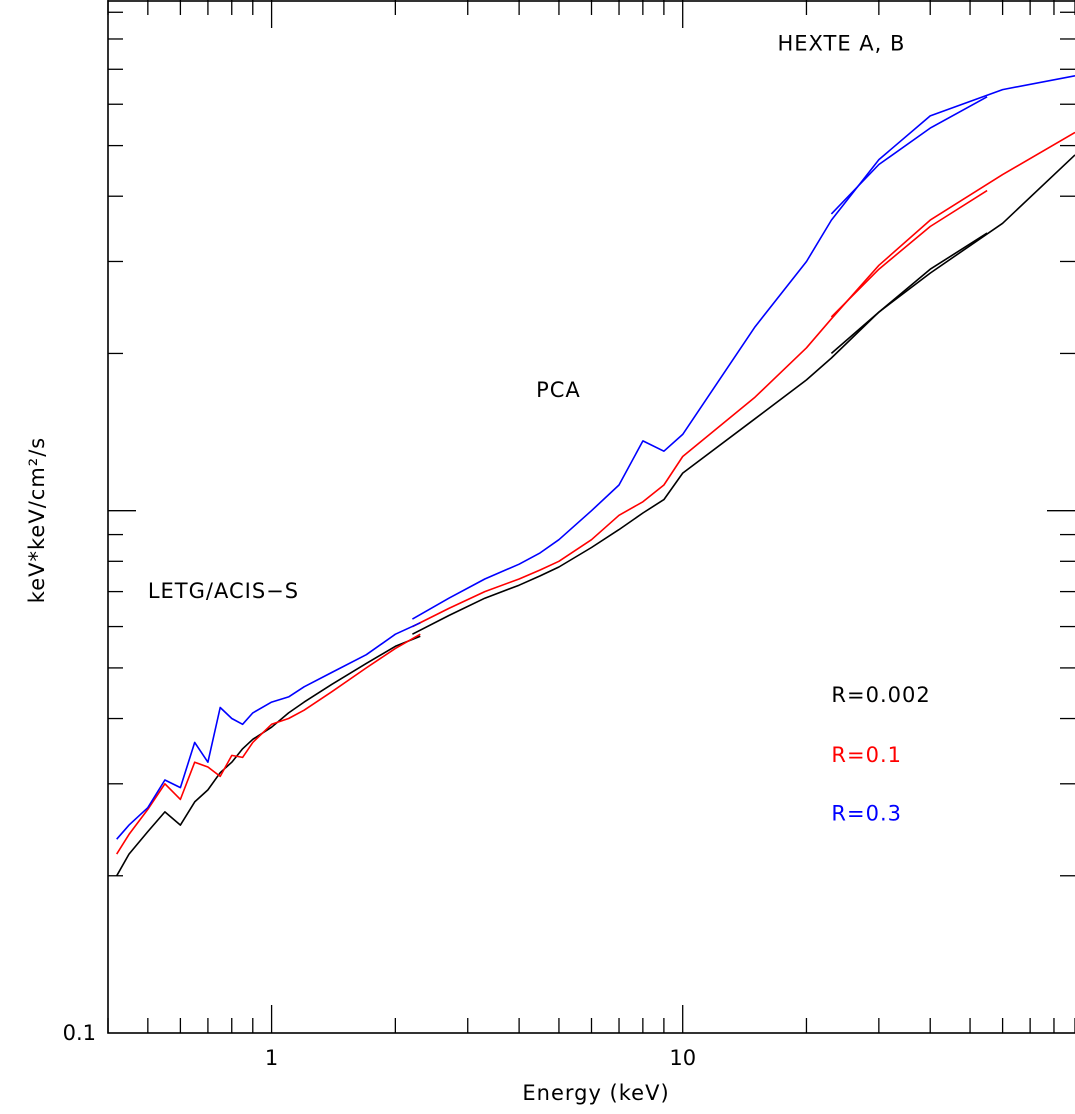 Image resolution: width=1075 pixels, height=1114 pixels. I want to click on annotation-label: R=0.3, so click(866, 814).